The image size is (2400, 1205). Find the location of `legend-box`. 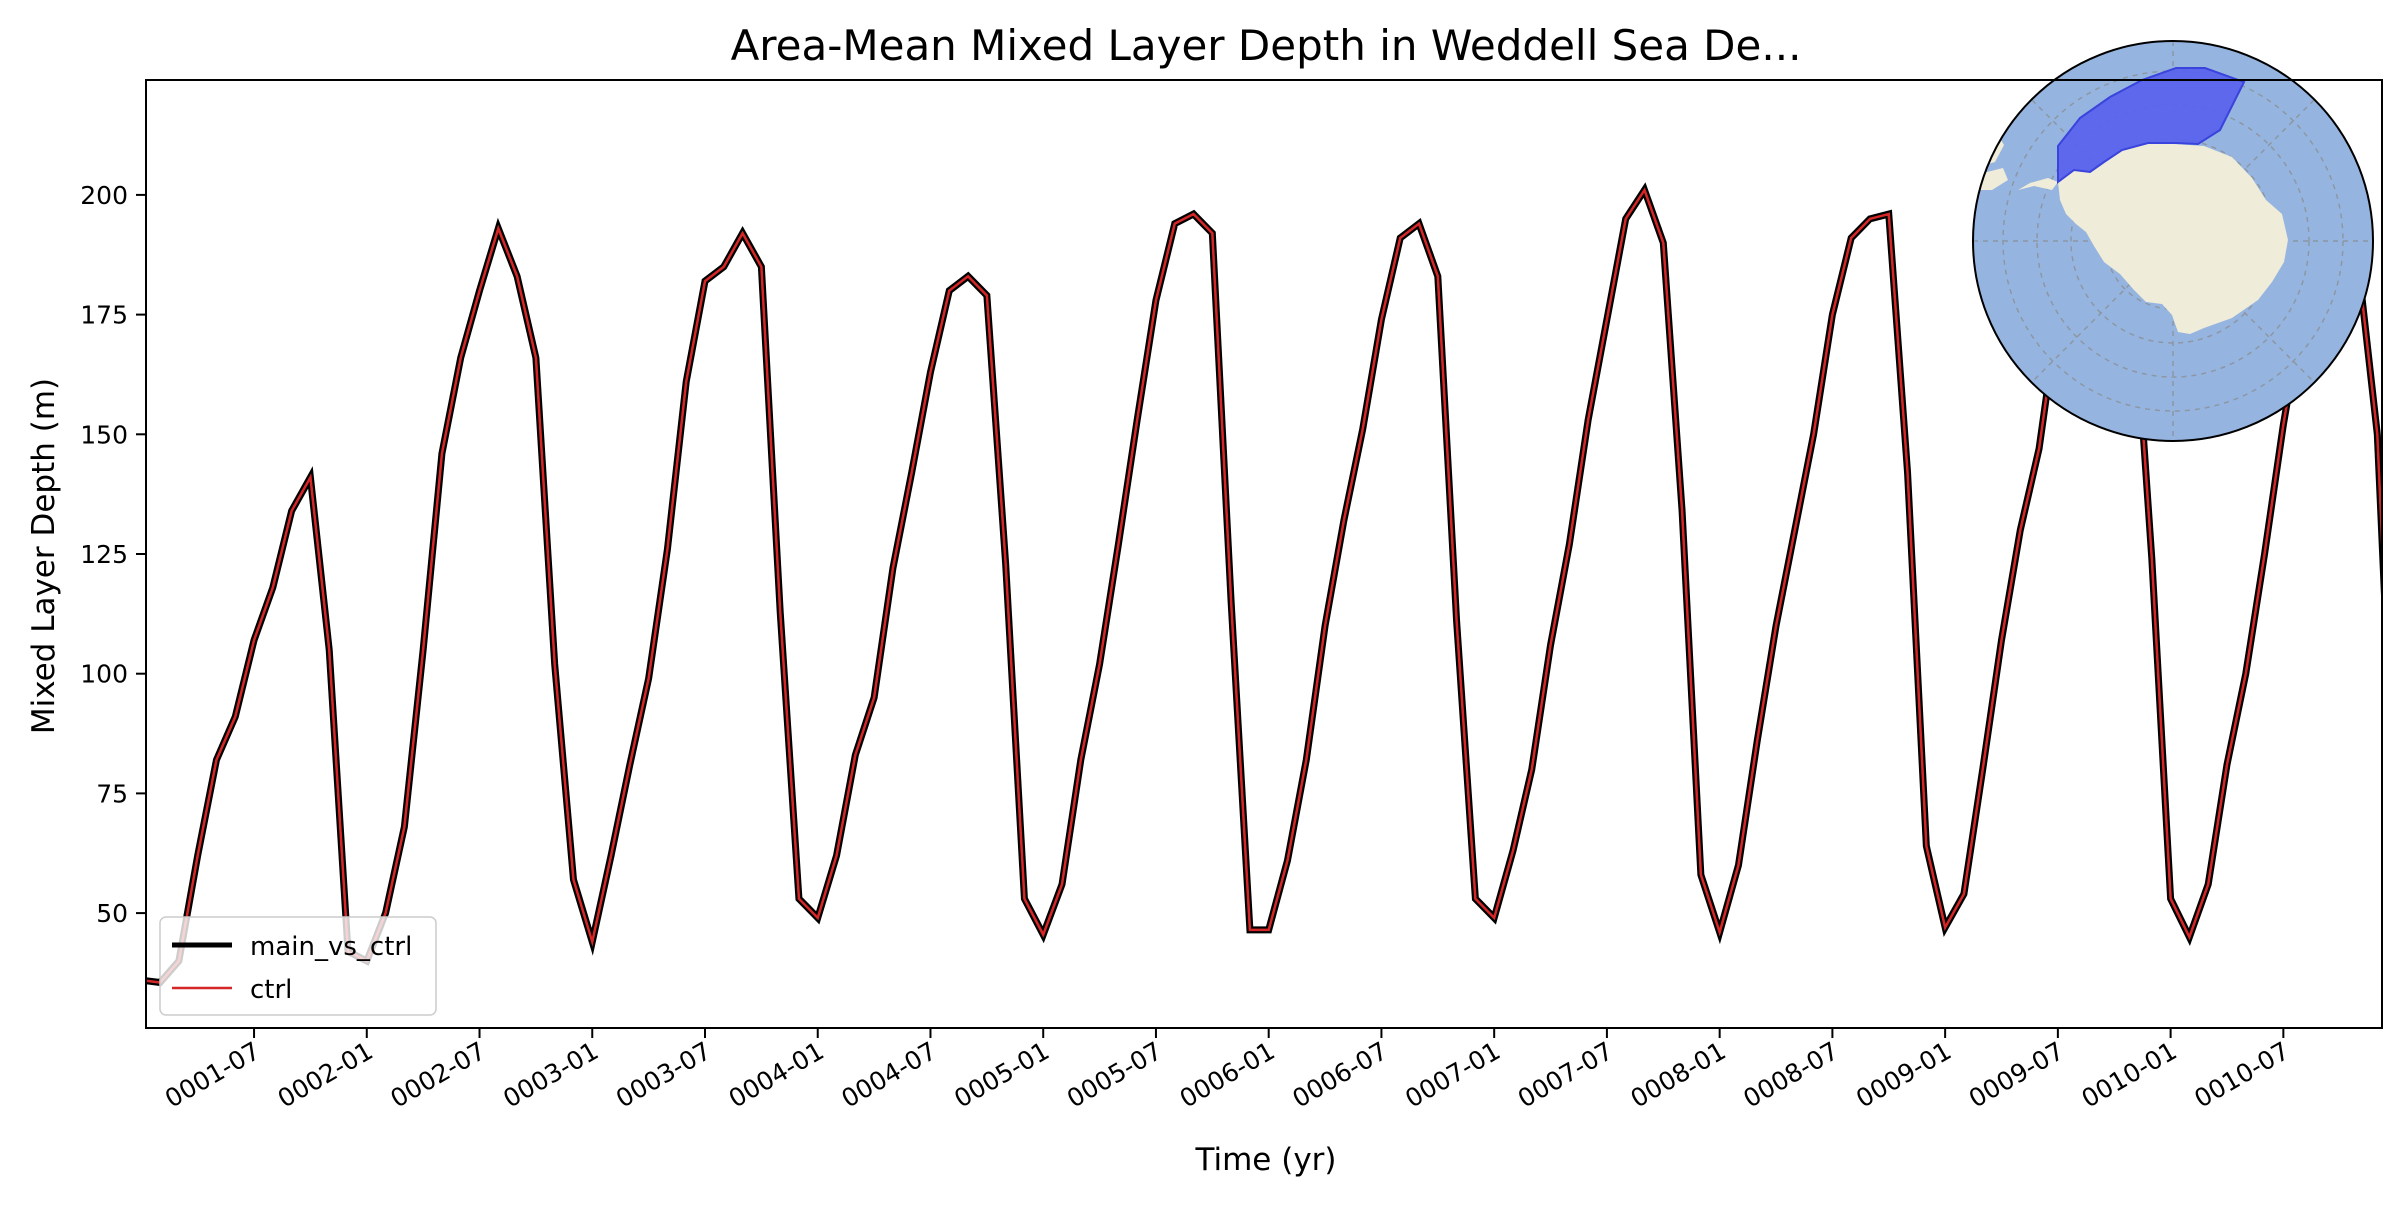

legend-box is located at coordinates (298, 966).